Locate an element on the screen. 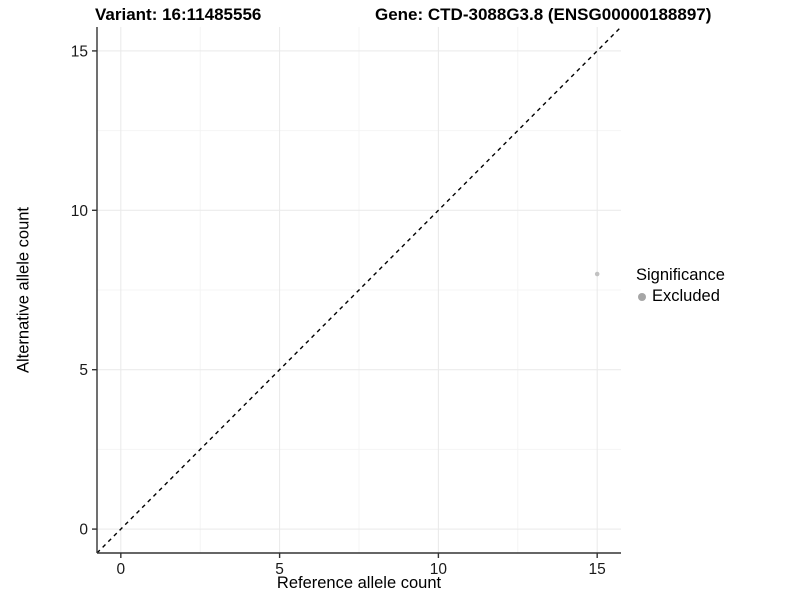  data-point is located at coordinates (597, 274).